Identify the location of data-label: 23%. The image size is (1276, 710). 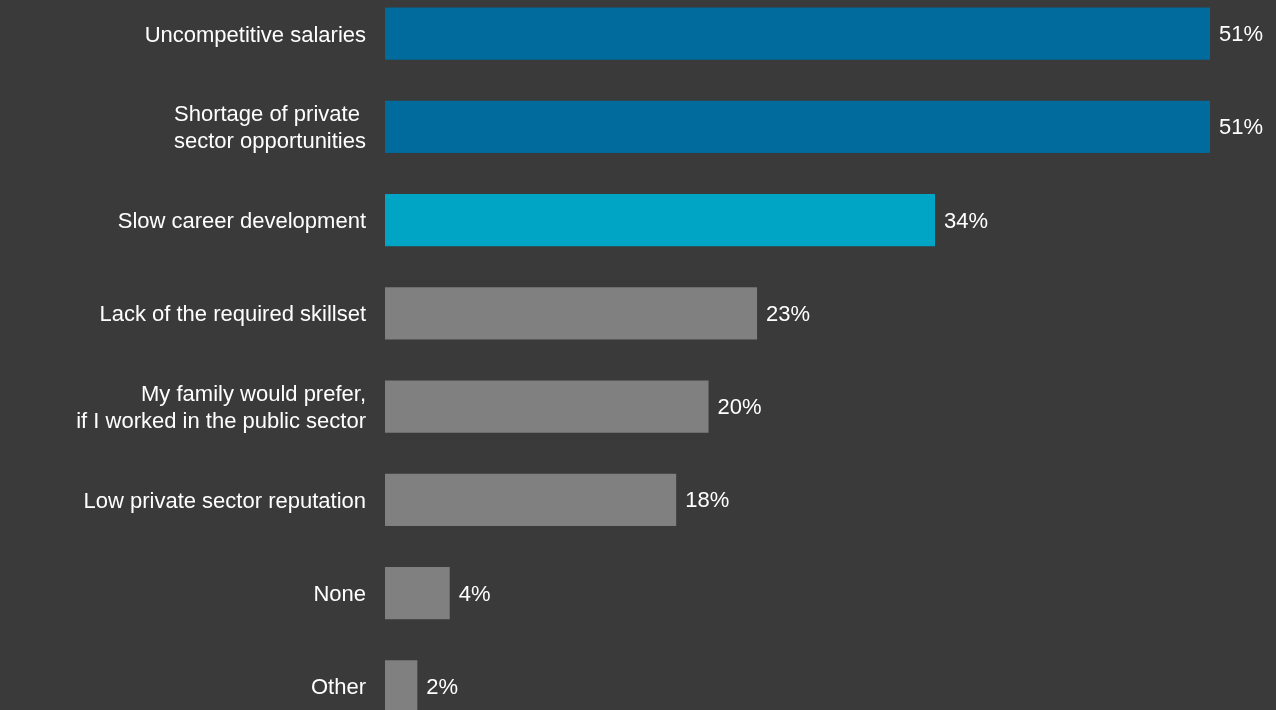
(788, 313).